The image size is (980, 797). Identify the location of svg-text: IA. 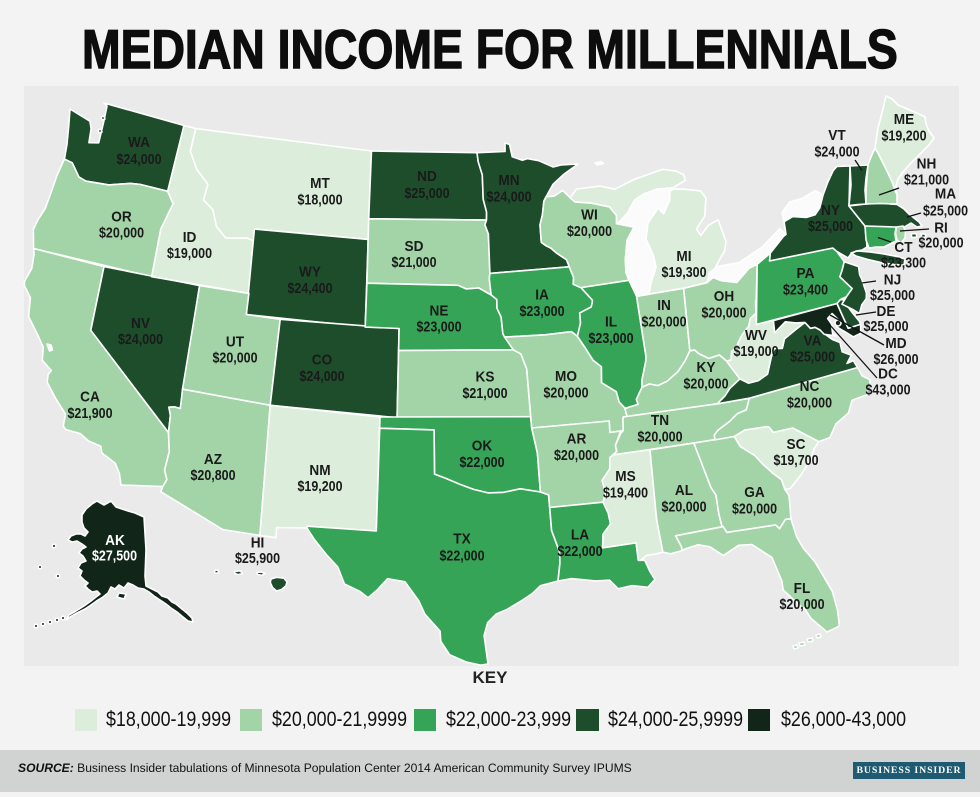
(542, 294).